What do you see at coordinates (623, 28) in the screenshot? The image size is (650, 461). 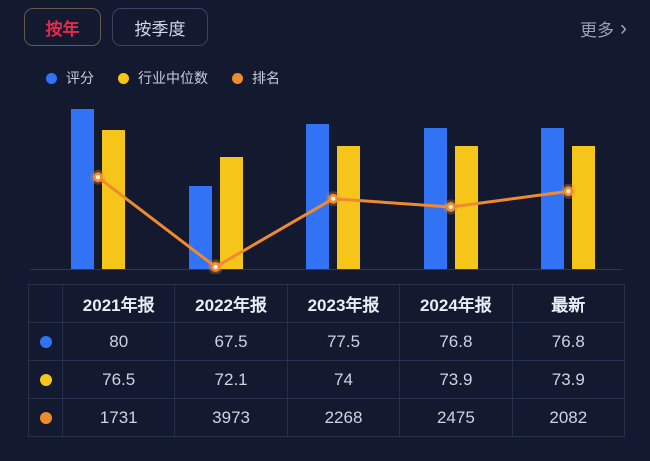 I see `chevron-right-icon: ›` at bounding box center [623, 28].